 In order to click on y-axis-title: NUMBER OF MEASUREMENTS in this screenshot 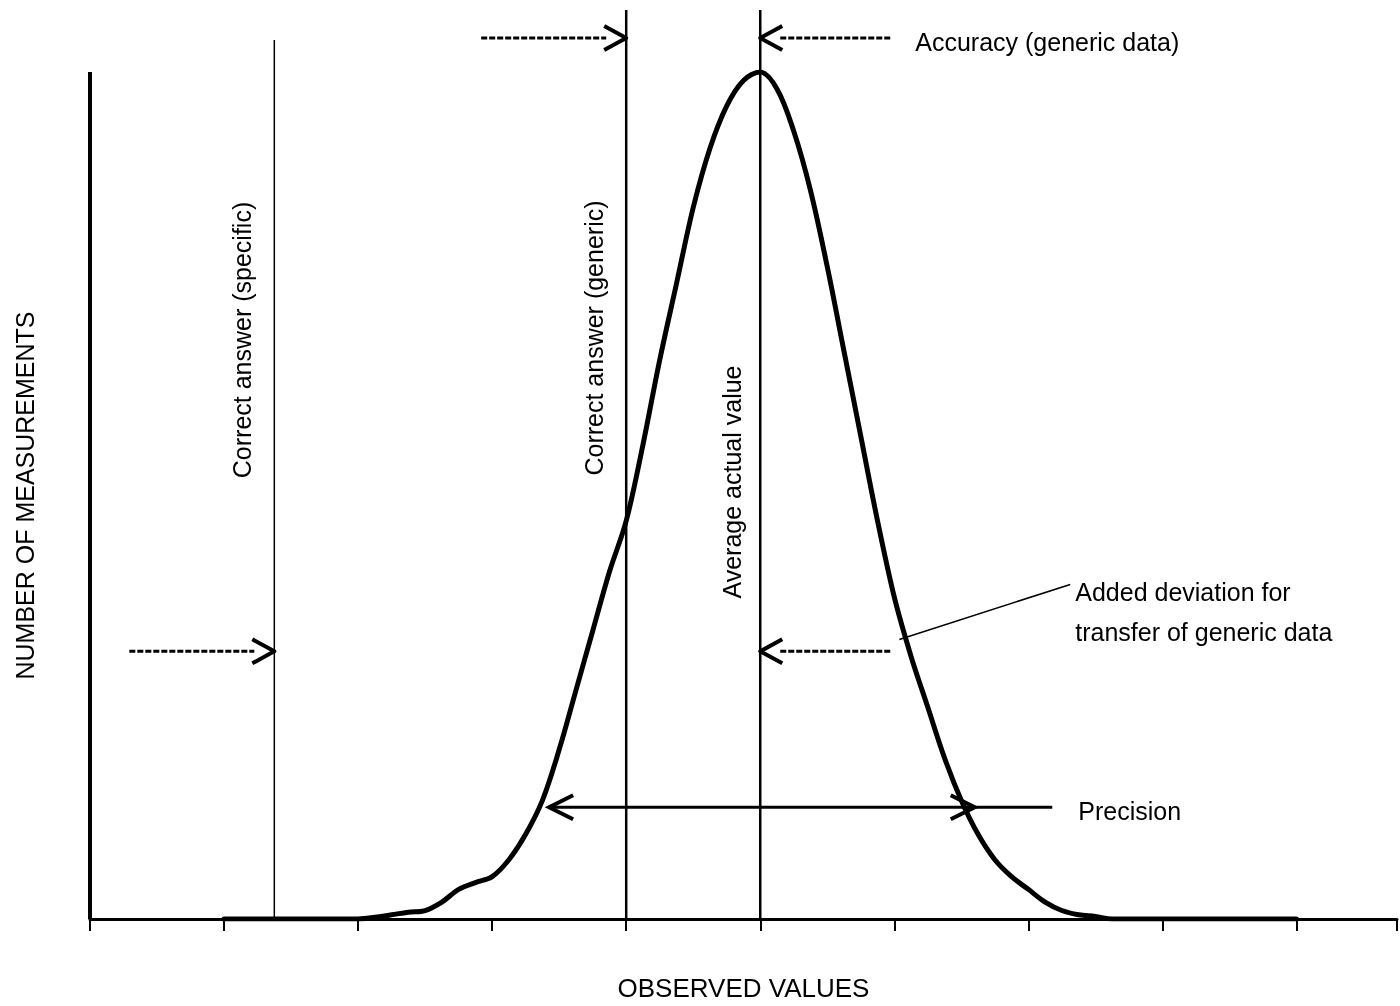, I will do `click(24, 495)`.